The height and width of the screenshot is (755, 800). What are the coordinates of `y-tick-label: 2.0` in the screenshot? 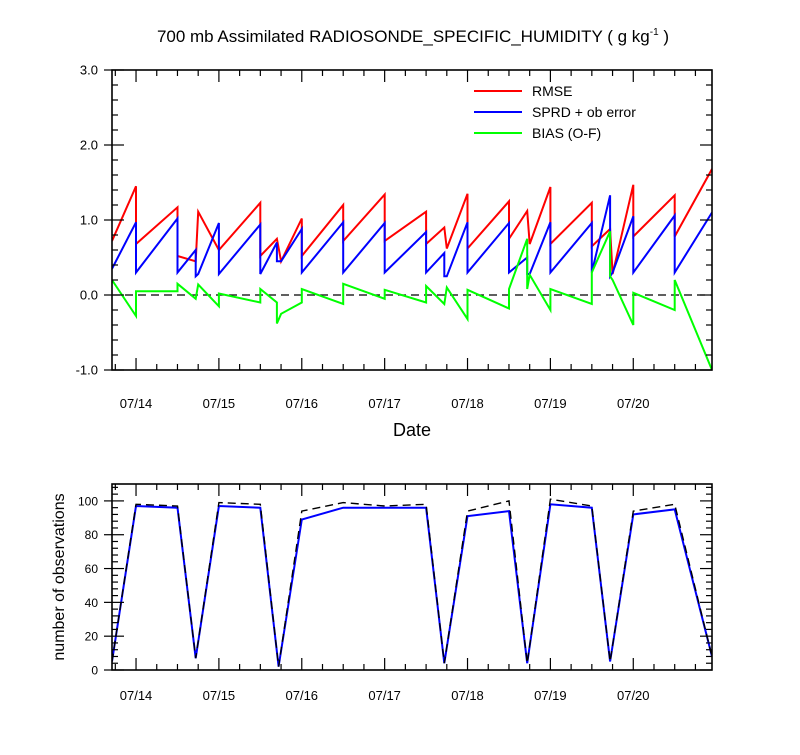 It's located at (89, 145).